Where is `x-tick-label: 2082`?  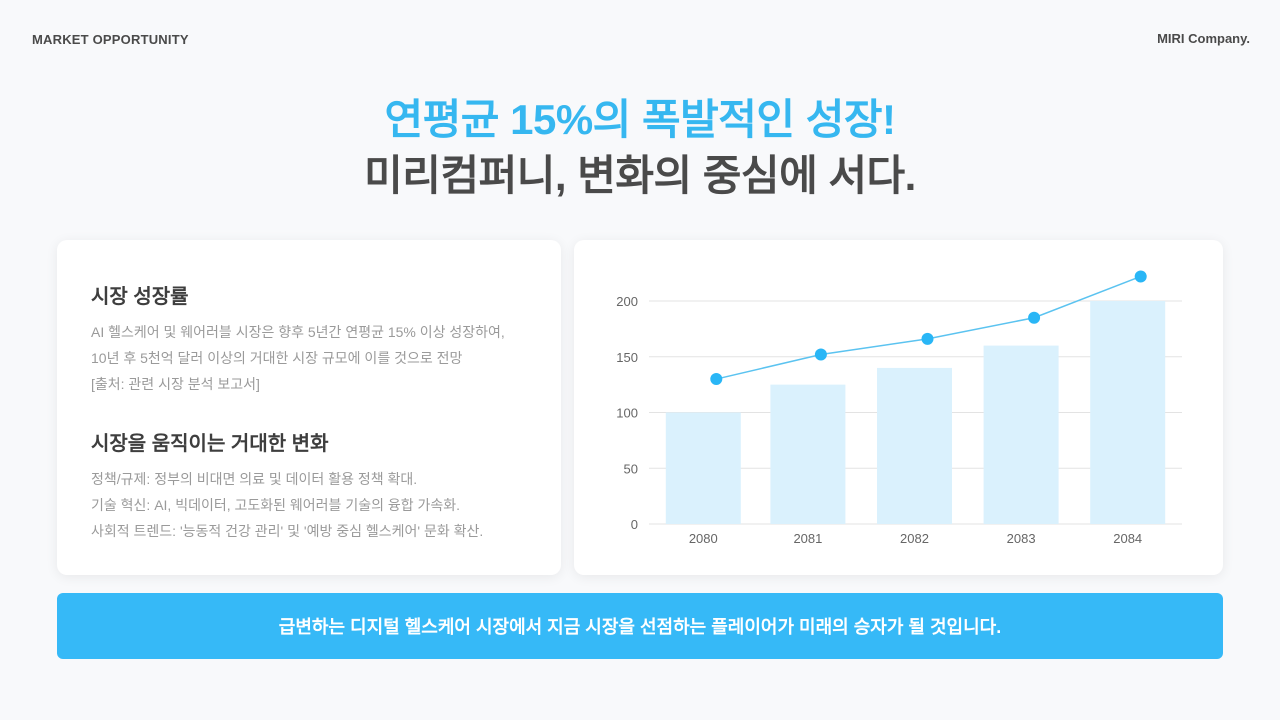
x-tick-label: 2082 is located at coordinates (914, 538).